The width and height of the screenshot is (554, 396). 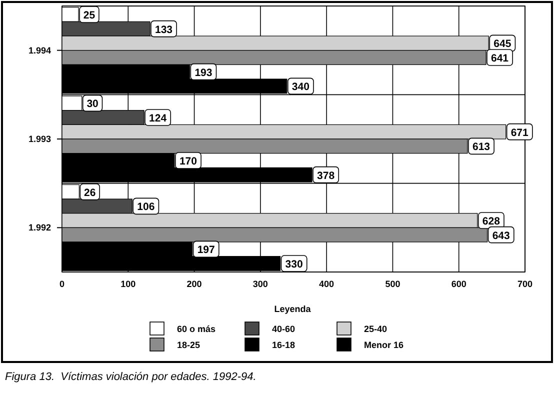 What do you see at coordinates (326, 284) in the screenshot?
I see `x-tick-label: 400` at bounding box center [326, 284].